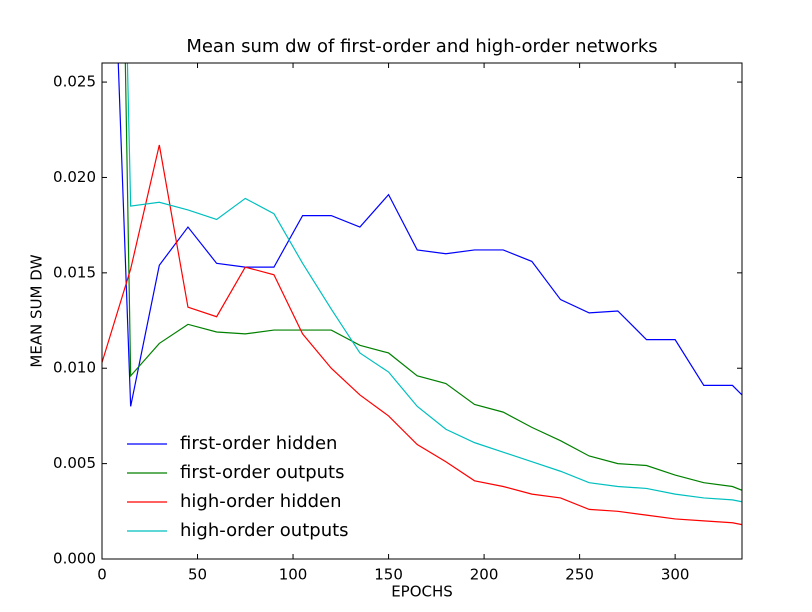  I want to click on x-tick-label: 0, so click(102, 575).